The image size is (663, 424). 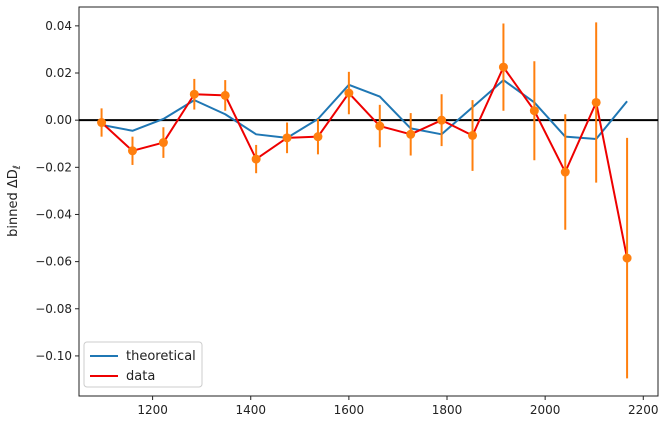 What do you see at coordinates (58, 73) in the screenshot?
I see `y-tick-label: 0.02` at bounding box center [58, 73].